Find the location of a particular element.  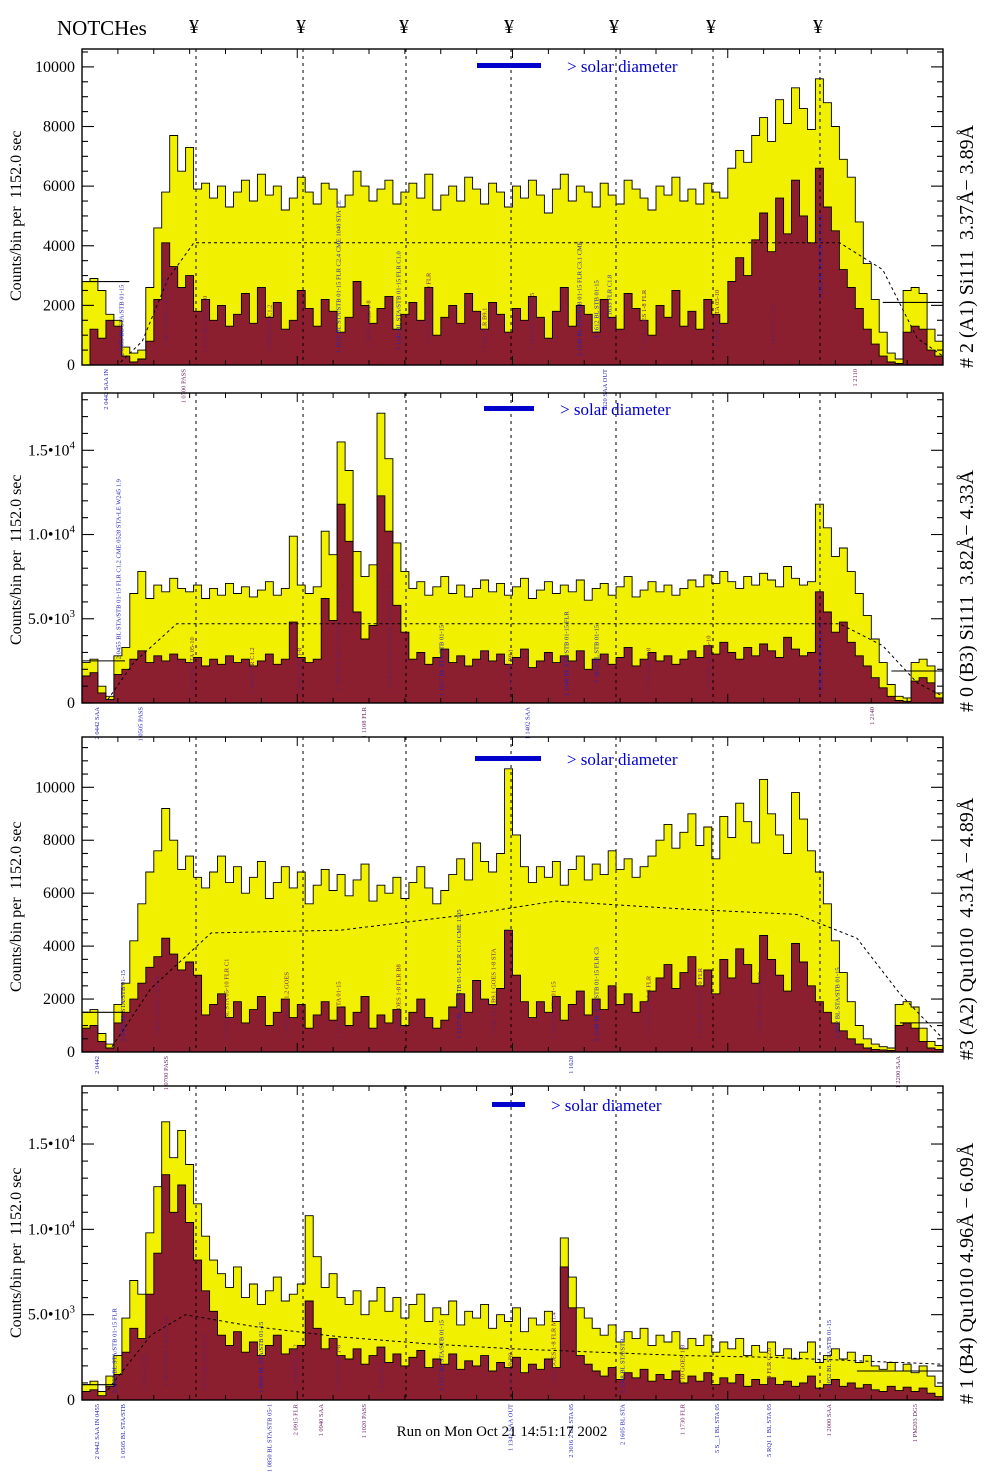

event-annotation: 2 3016 2 BL STA 05 is located at coordinates (571, 1431).